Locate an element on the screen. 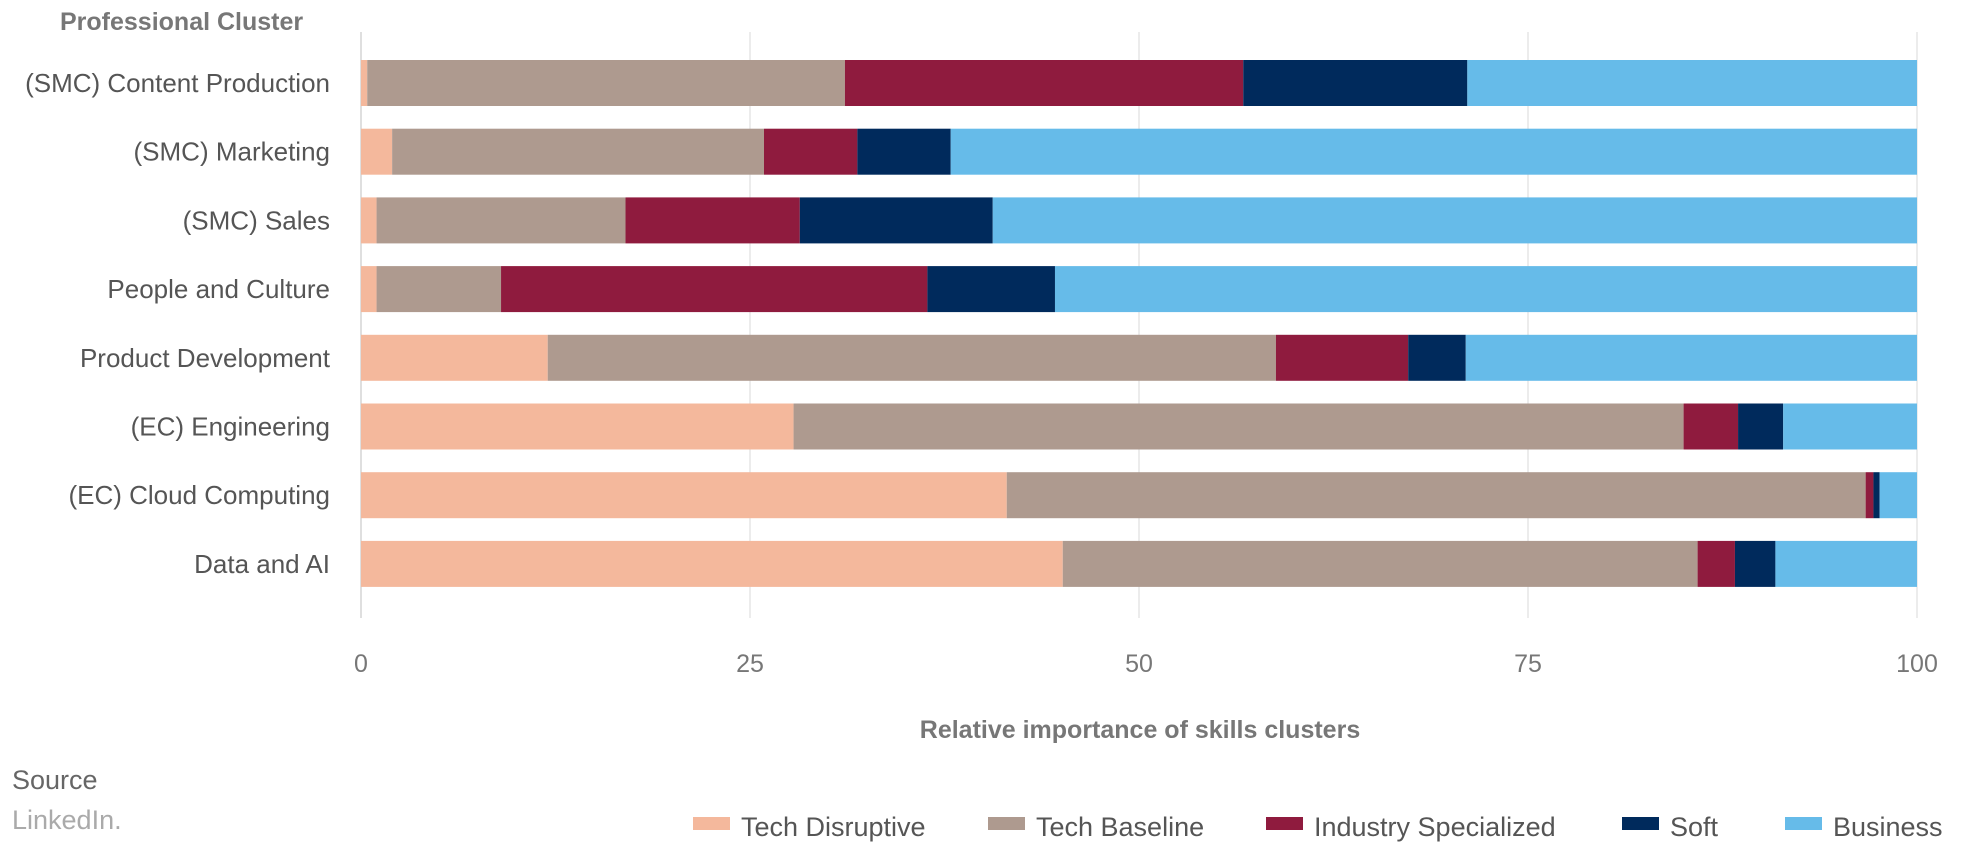 Image resolution: width=1967 pixels, height=842 pixels. y-axis-title: Professional Cluster is located at coordinates (181, 22).